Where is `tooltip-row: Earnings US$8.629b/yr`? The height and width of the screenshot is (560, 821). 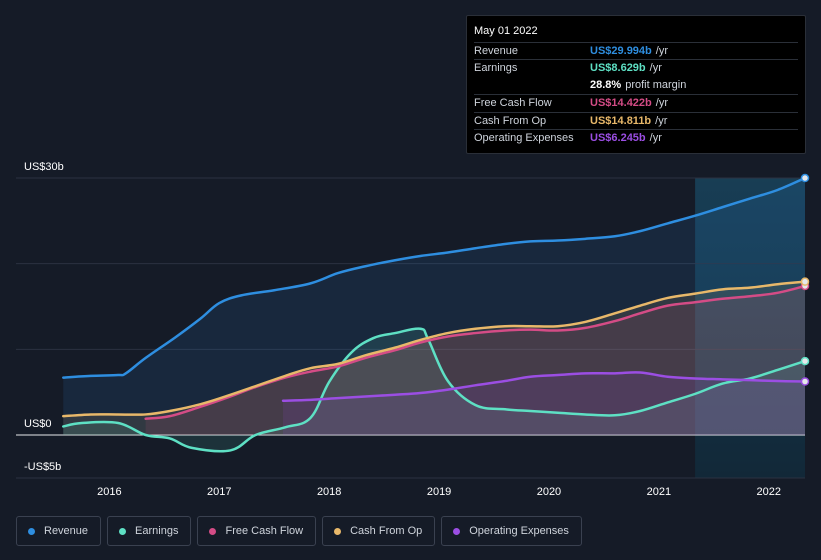 tooltip-row: Earnings US$8.629b/yr is located at coordinates (636, 67).